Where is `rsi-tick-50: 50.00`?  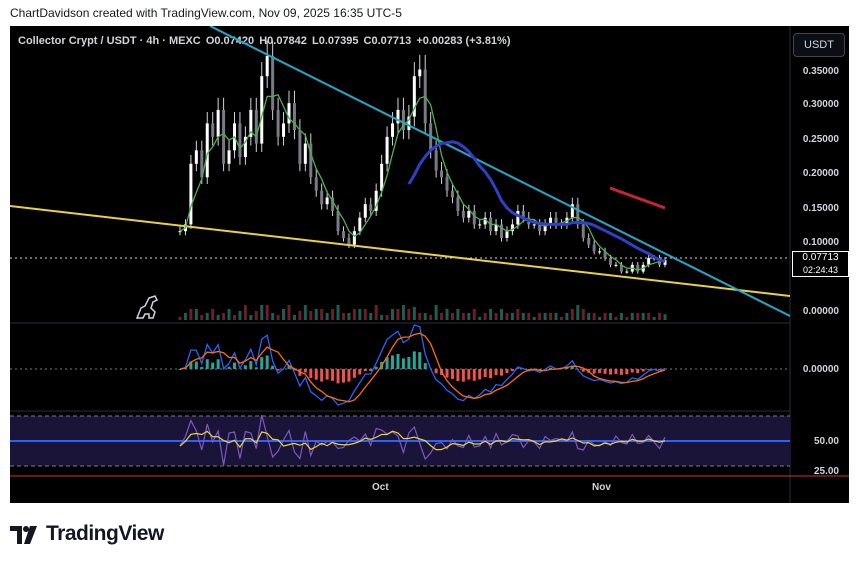
rsi-tick-50: 50.00 is located at coordinates (826, 441).